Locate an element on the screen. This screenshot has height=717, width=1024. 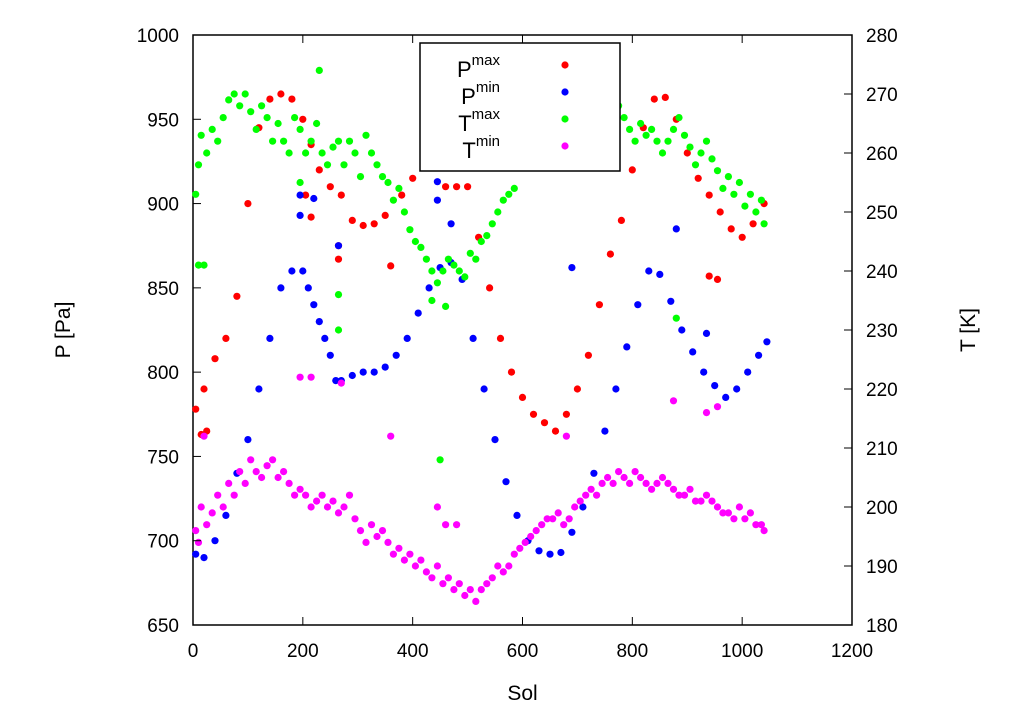
x-tick-label: 600 is located at coordinates (523, 651).